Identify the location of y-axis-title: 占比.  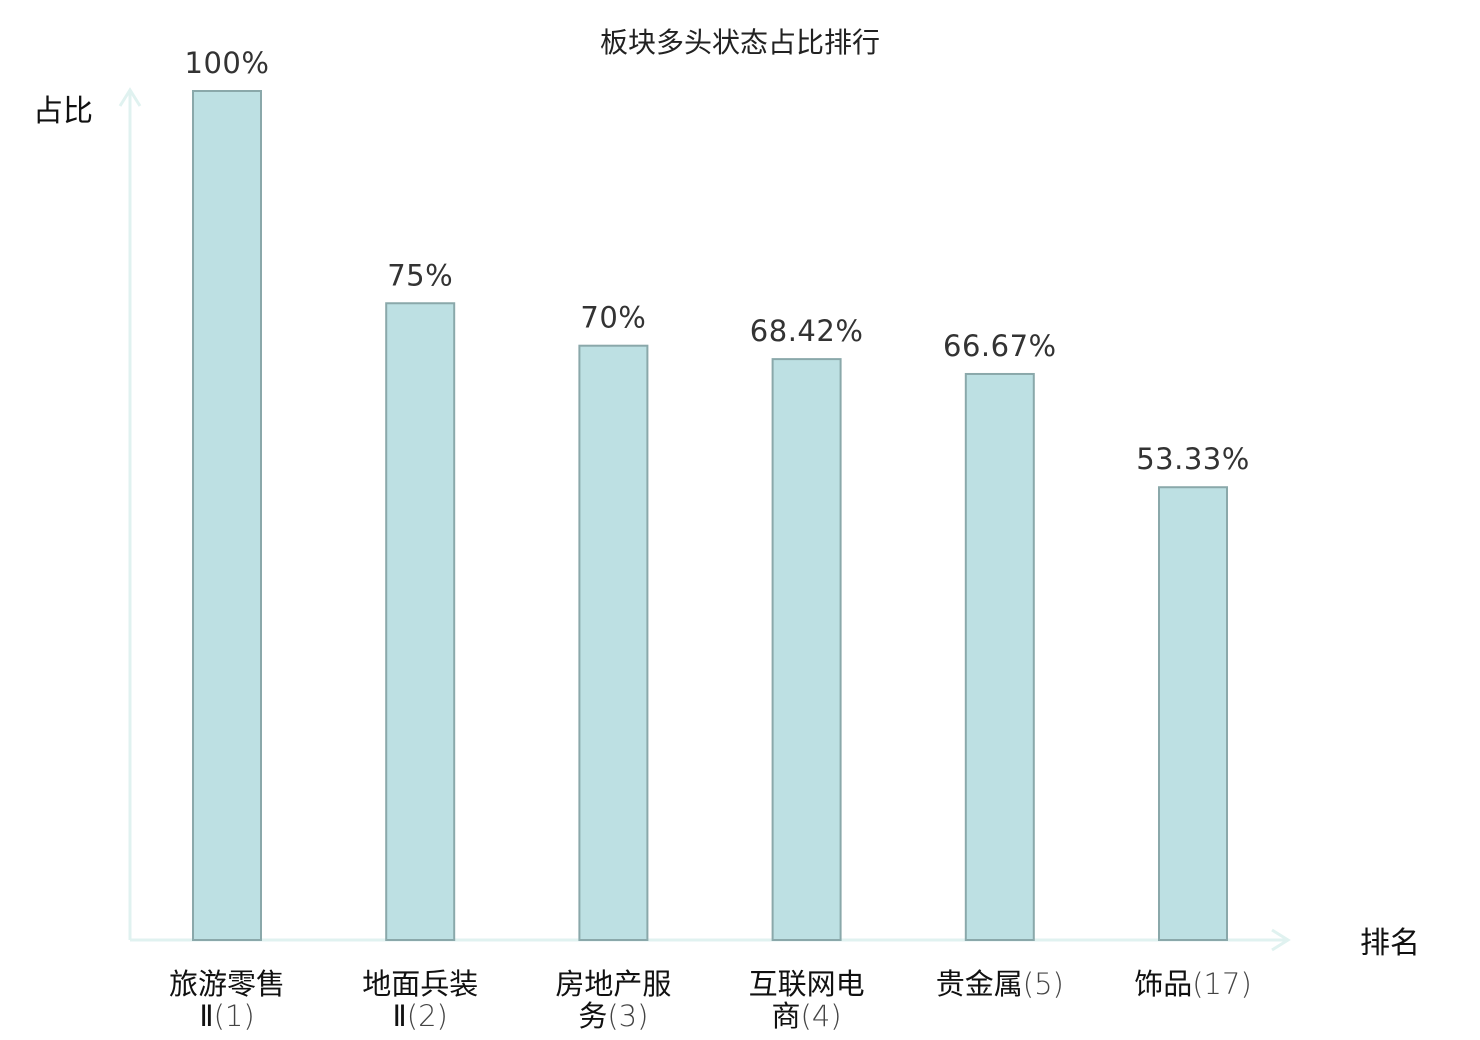
(63, 111).